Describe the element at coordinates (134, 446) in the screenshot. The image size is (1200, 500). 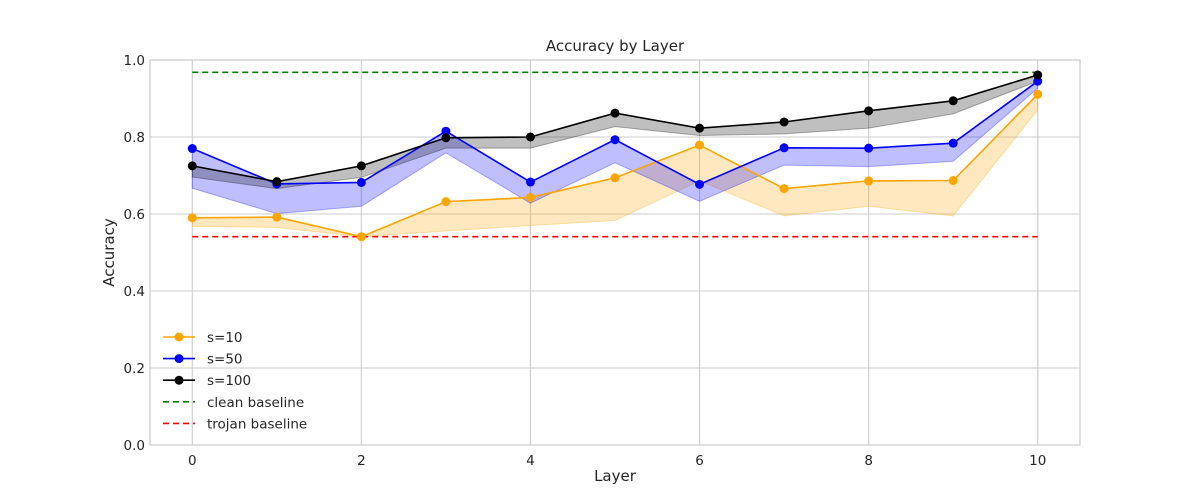
I see `y-tick-label: 0.0` at that location.